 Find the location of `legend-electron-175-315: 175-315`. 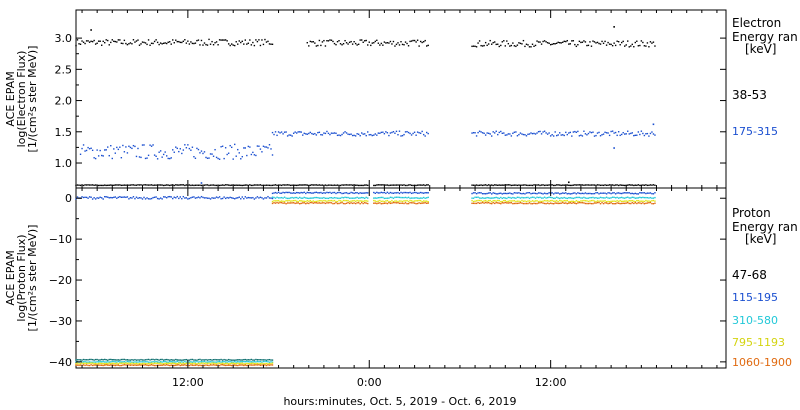

legend-electron-175-315: 175-315 is located at coordinates (755, 131).